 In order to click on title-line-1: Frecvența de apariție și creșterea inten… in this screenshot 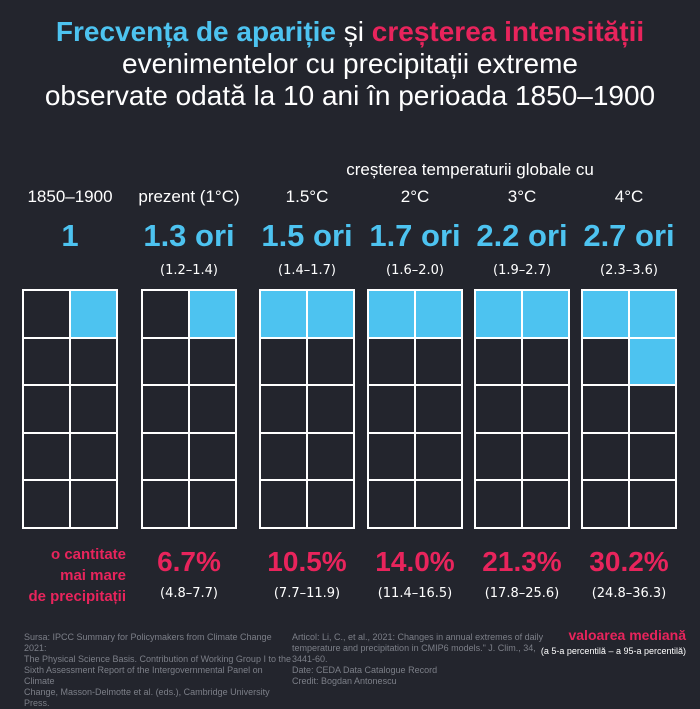, I will do `click(350, 32)`.